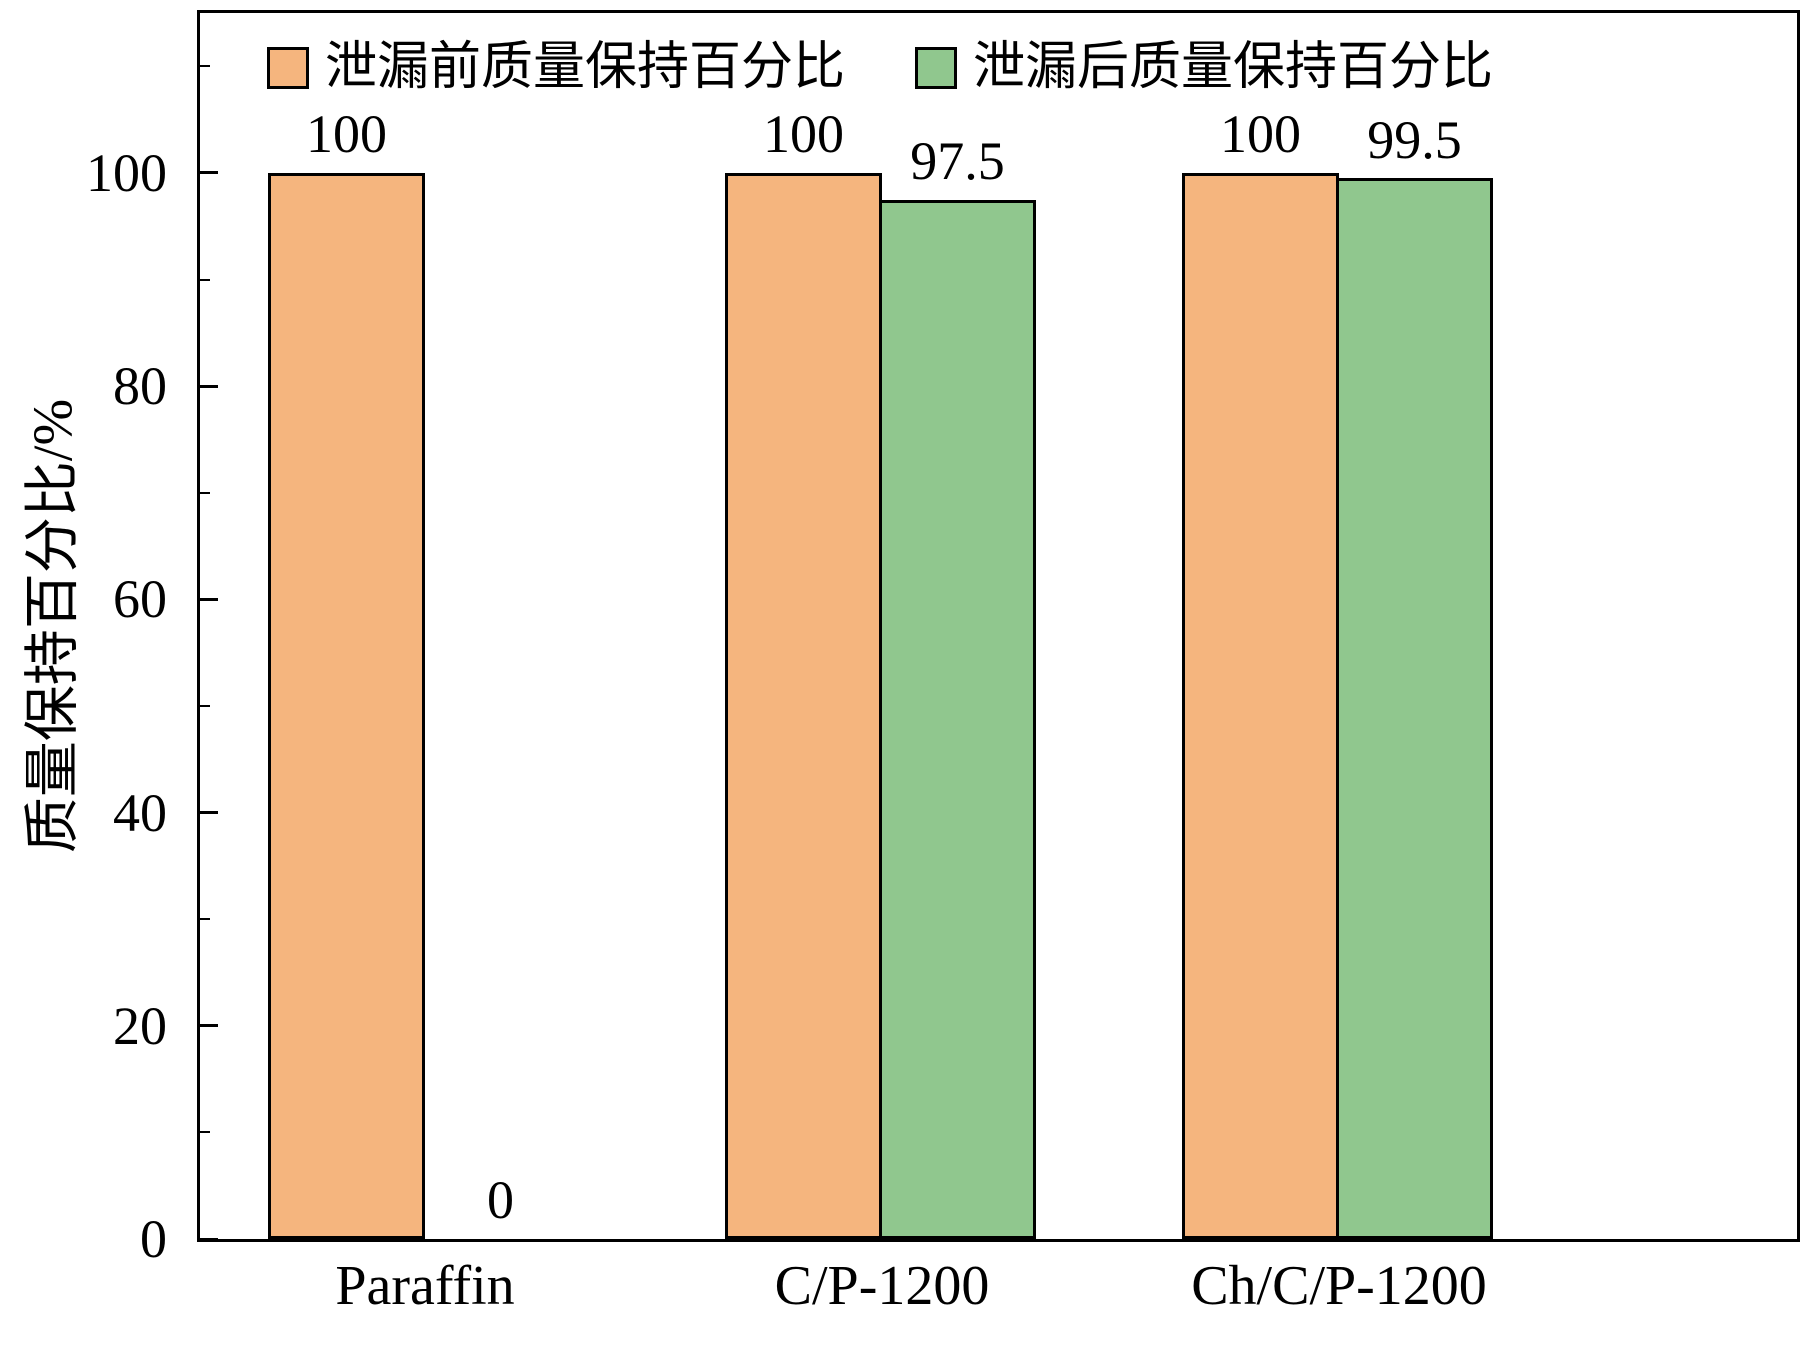 This screenshot has width=1812, height=1367. What do you see at coordinates (500, 1200) in the screenshot?
I see `bar-value-label: 0` at bounding box center [500, 1200].